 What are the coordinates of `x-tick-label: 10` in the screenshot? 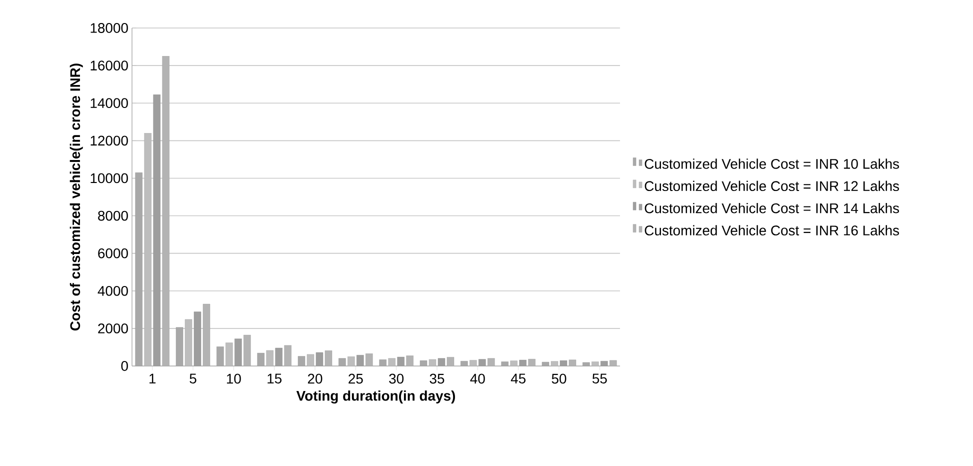 It's located at (233, 379).